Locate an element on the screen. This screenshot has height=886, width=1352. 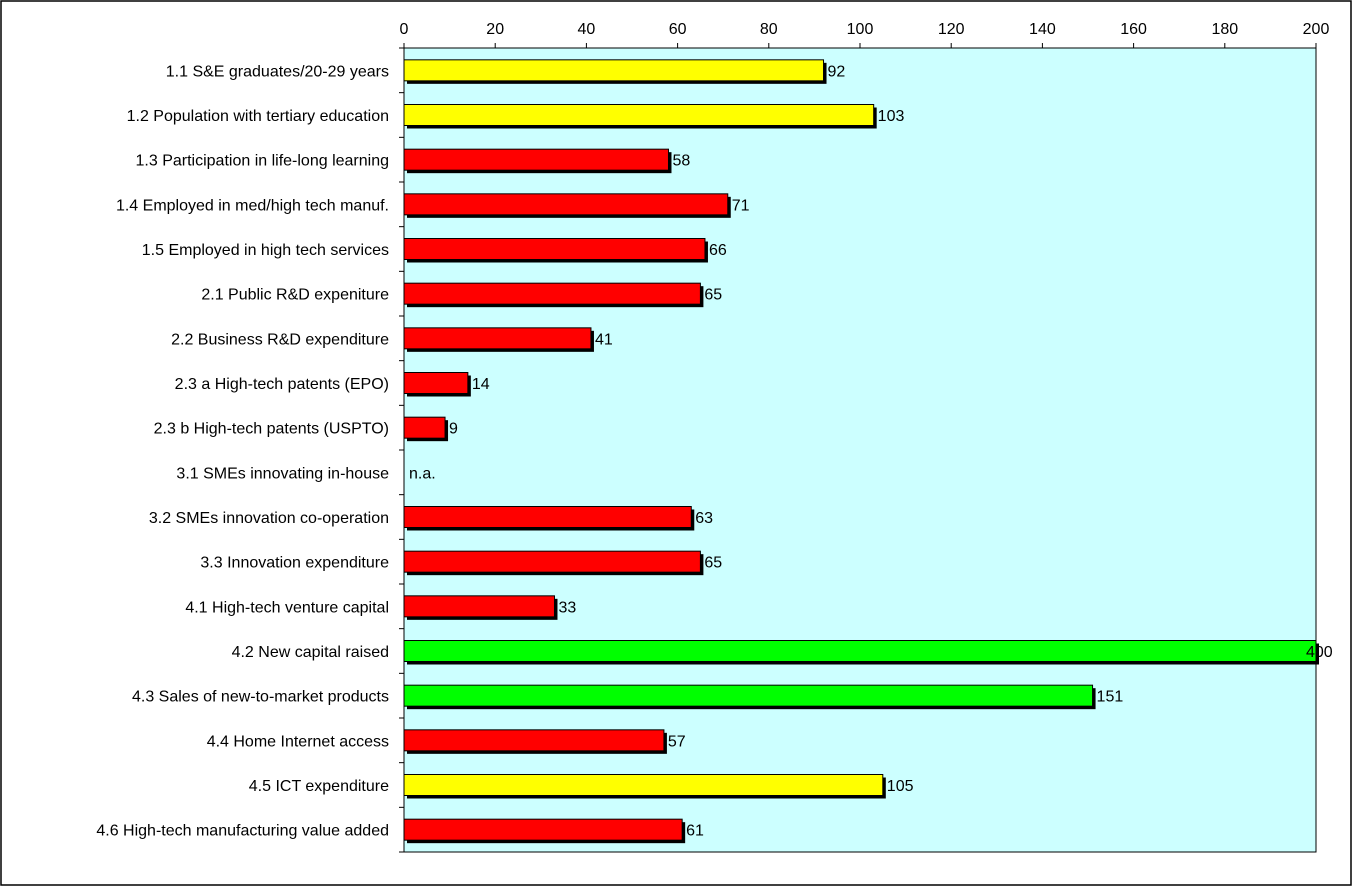
x-tick-label: 60 is located at coordinates (678, 29).